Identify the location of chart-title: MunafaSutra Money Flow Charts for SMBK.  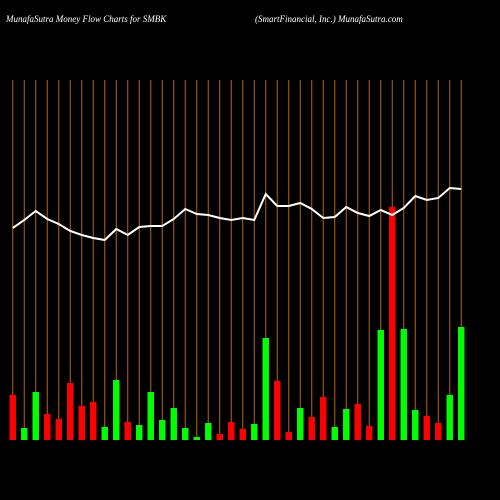
(86, 19).